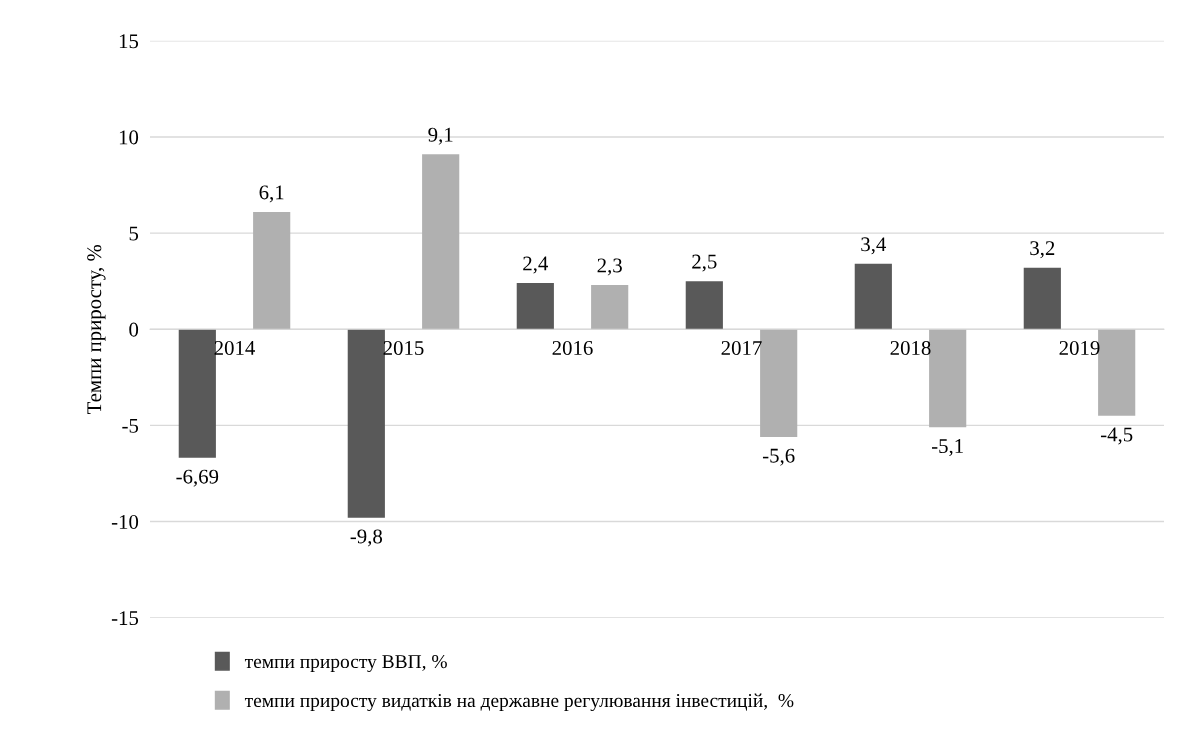  Describe the element at coordinates (1079, 348) in the screenshot. I see `x-tick-label: 2019` at that location.